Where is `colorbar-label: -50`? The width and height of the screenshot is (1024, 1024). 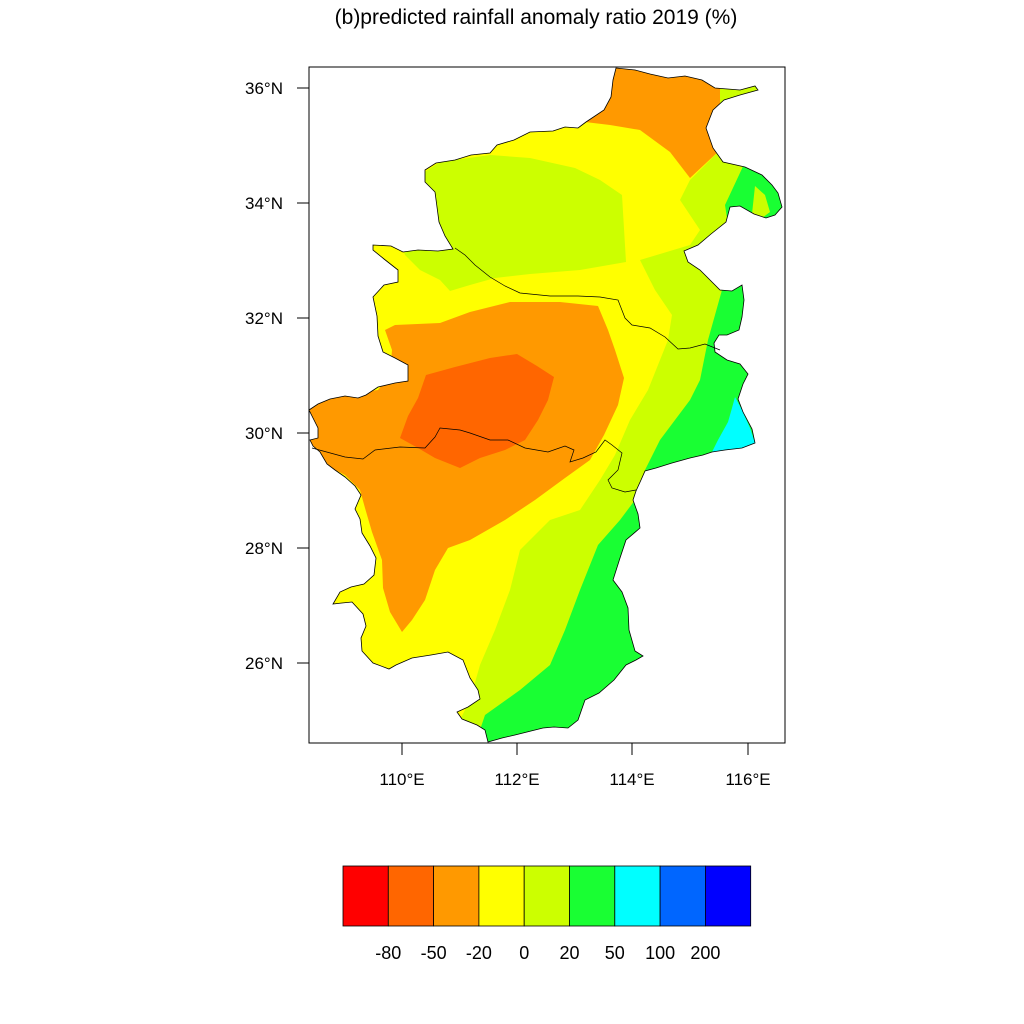 colorbar-label: -50 is located at coordinates (434, 953).